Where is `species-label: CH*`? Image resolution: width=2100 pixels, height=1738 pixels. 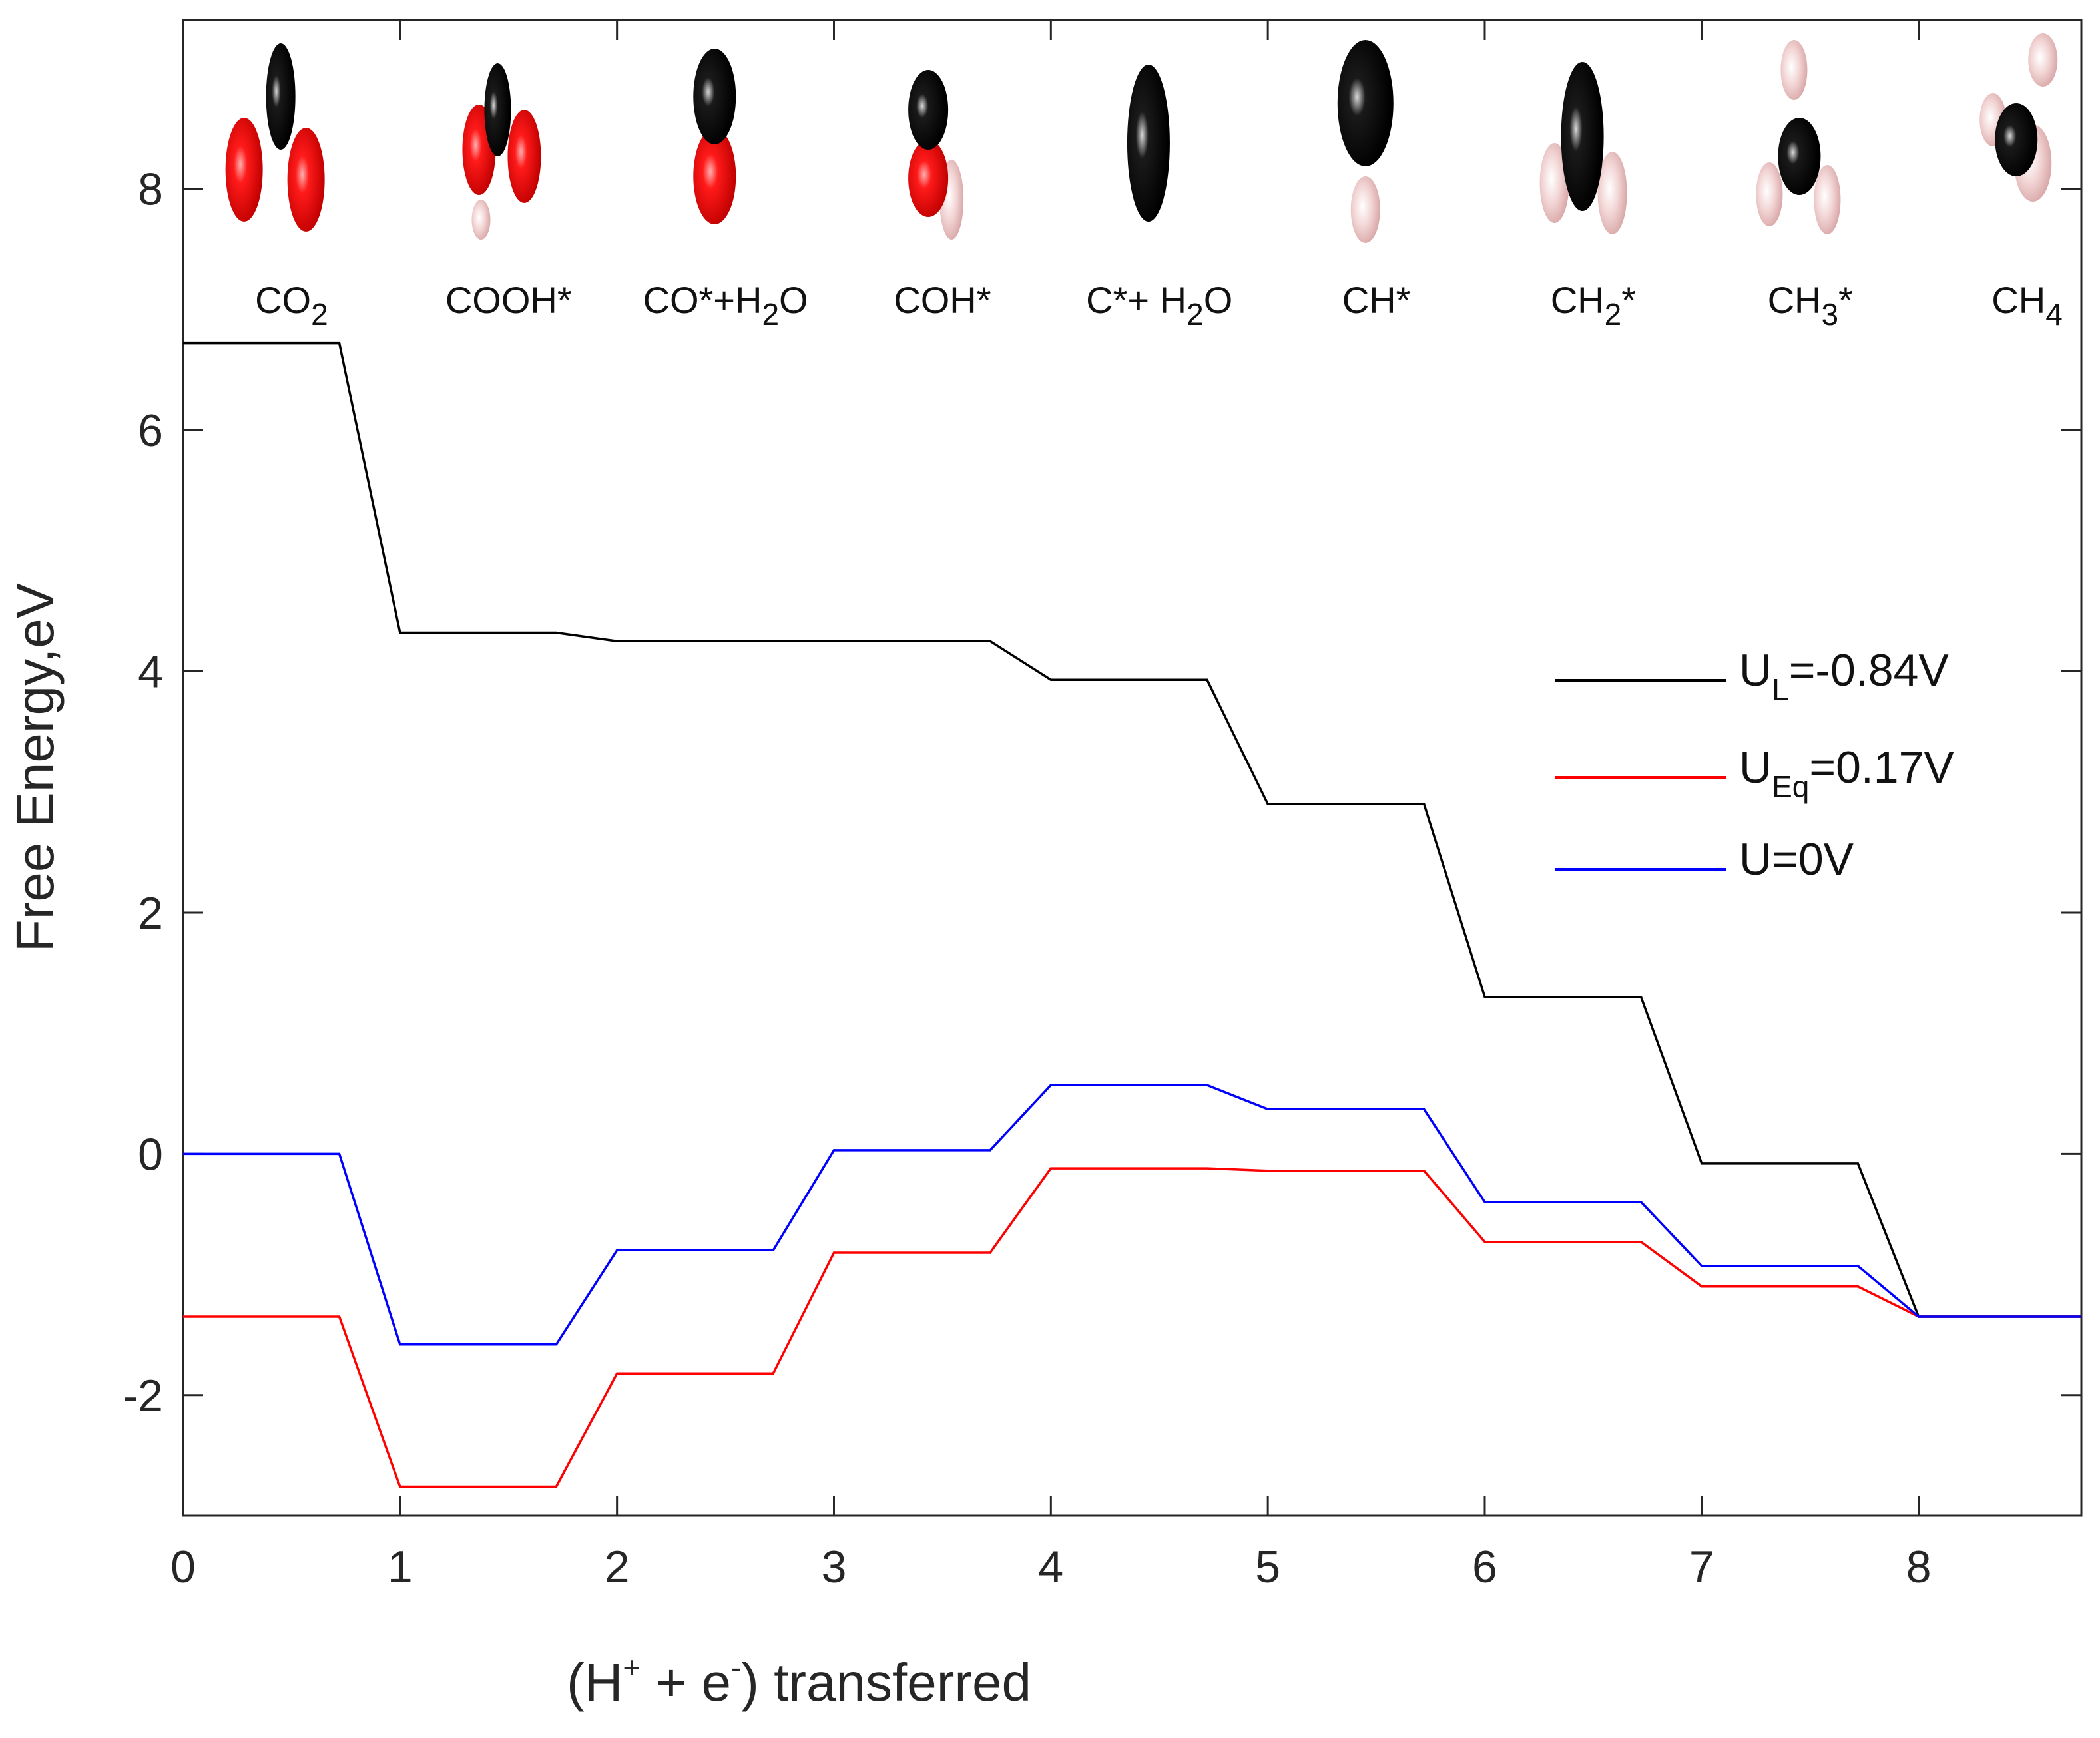 species-label: CH* is located at coordinates (1376, 300).